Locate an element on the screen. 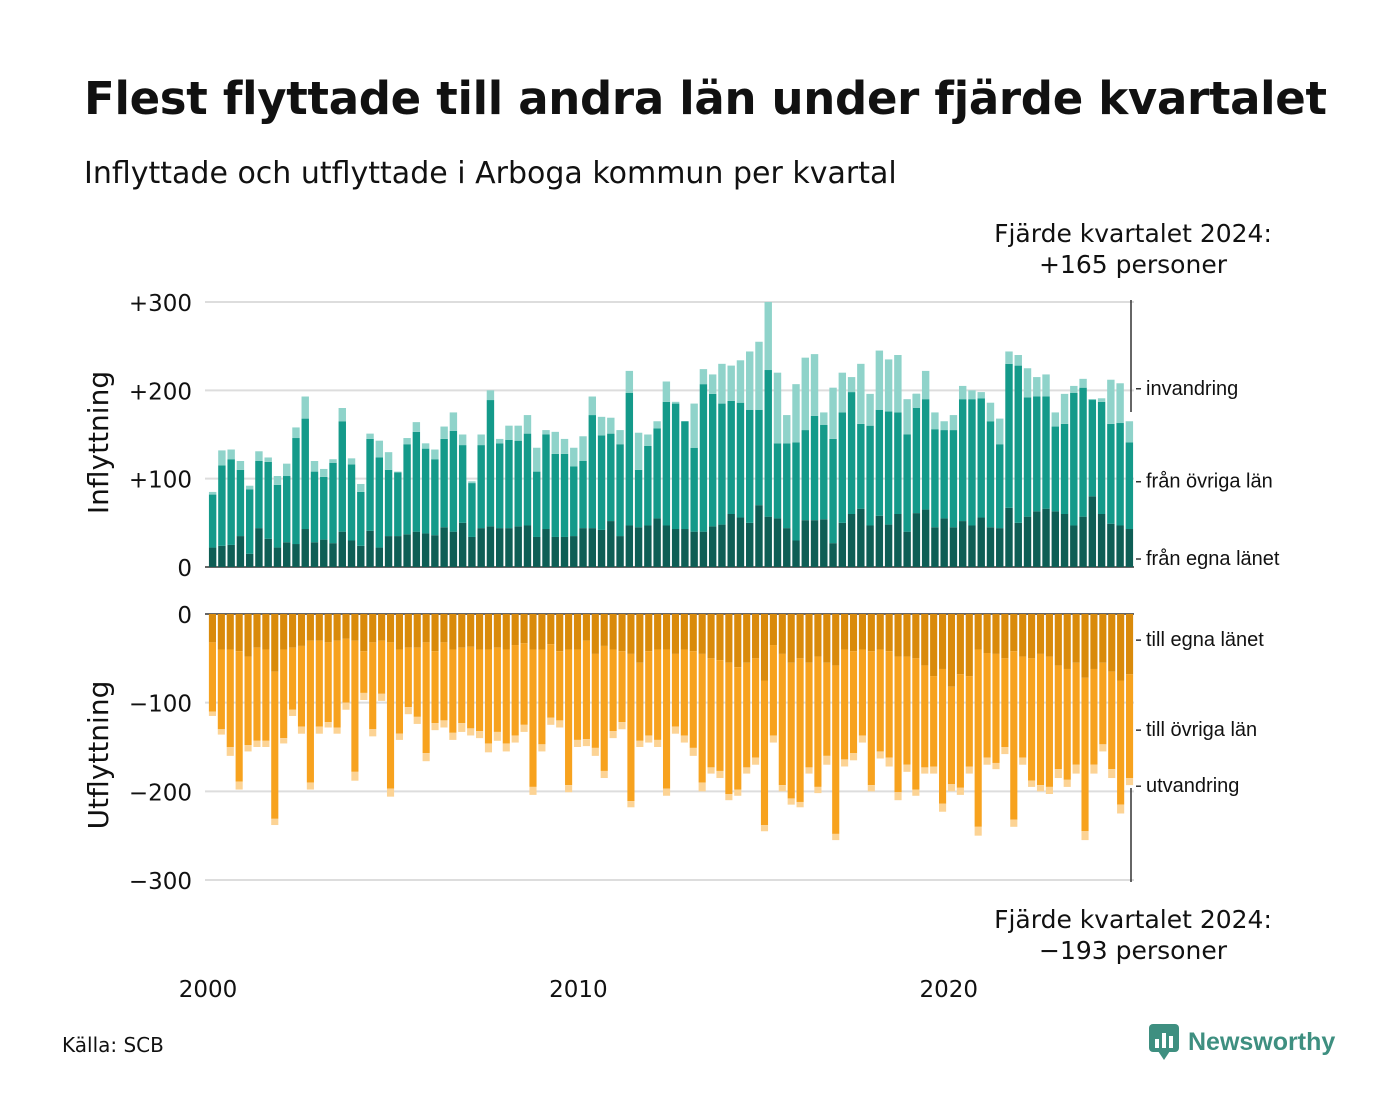 This screenshot has height=1120, width=1400. outflow-ytick-label: −200 is located at coordinates (160, 793).